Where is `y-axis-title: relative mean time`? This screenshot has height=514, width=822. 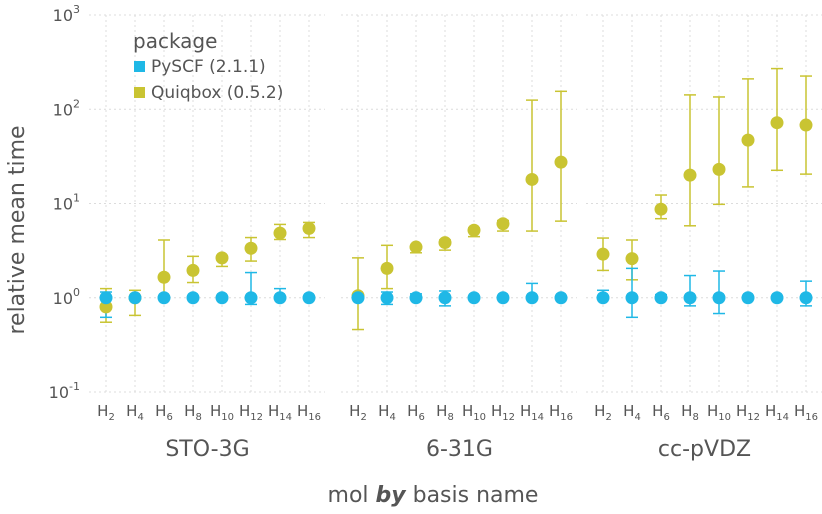
y-axis-title: relative mean time is located at coordinates (17, 229).